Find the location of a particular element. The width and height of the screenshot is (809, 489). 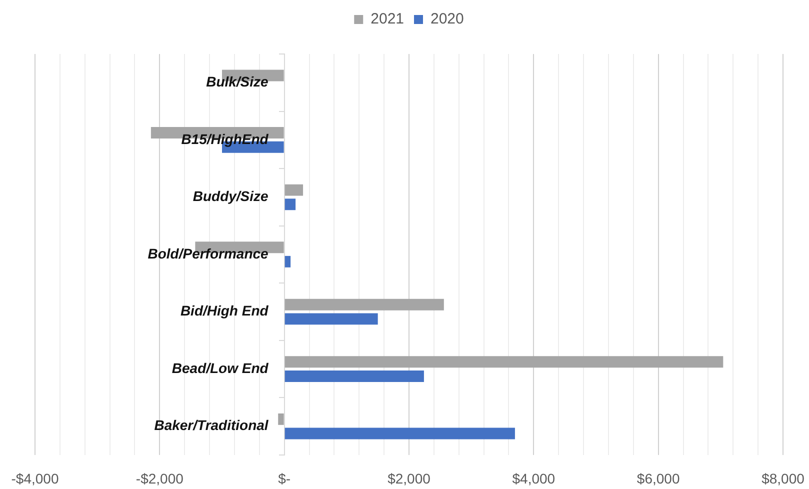

y-tick-label: Baker/Traditional is located at coordinates (212, 425).